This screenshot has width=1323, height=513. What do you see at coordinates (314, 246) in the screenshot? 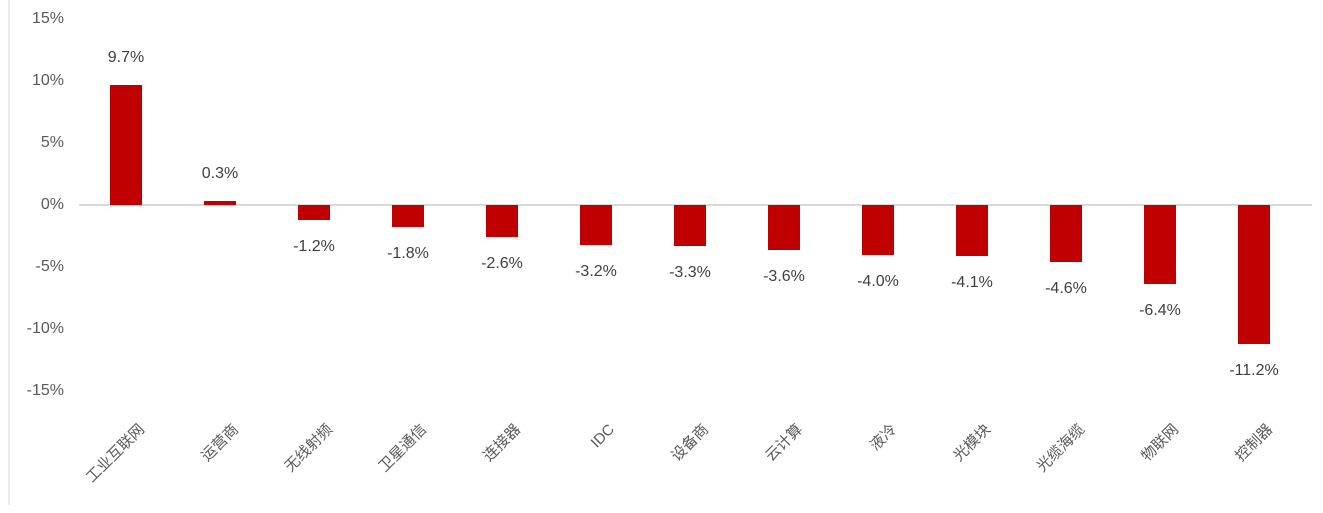
I see `data-label: -1.2%` at bounding box center [314, 246].